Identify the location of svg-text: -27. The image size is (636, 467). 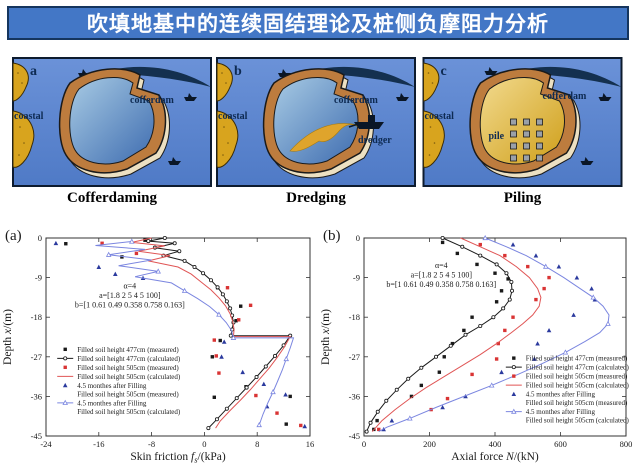
(36, 357).